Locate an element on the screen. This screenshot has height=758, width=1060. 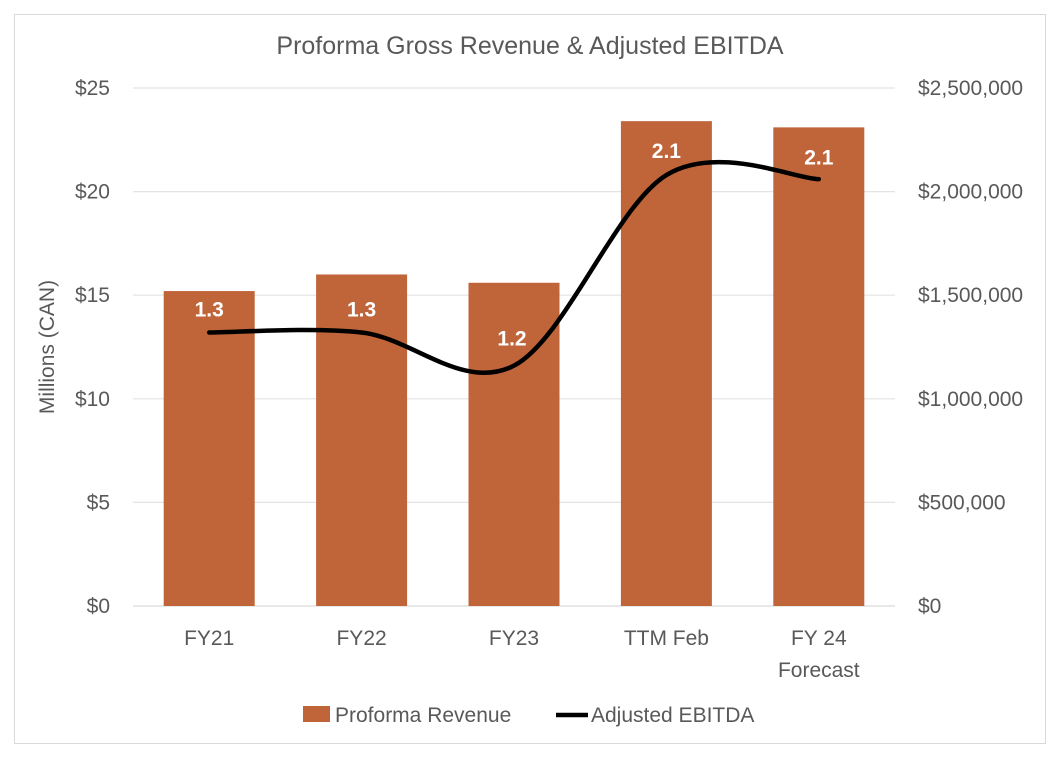
left-axis-title: Millions (CAN) is located at coordinates (47, 347).